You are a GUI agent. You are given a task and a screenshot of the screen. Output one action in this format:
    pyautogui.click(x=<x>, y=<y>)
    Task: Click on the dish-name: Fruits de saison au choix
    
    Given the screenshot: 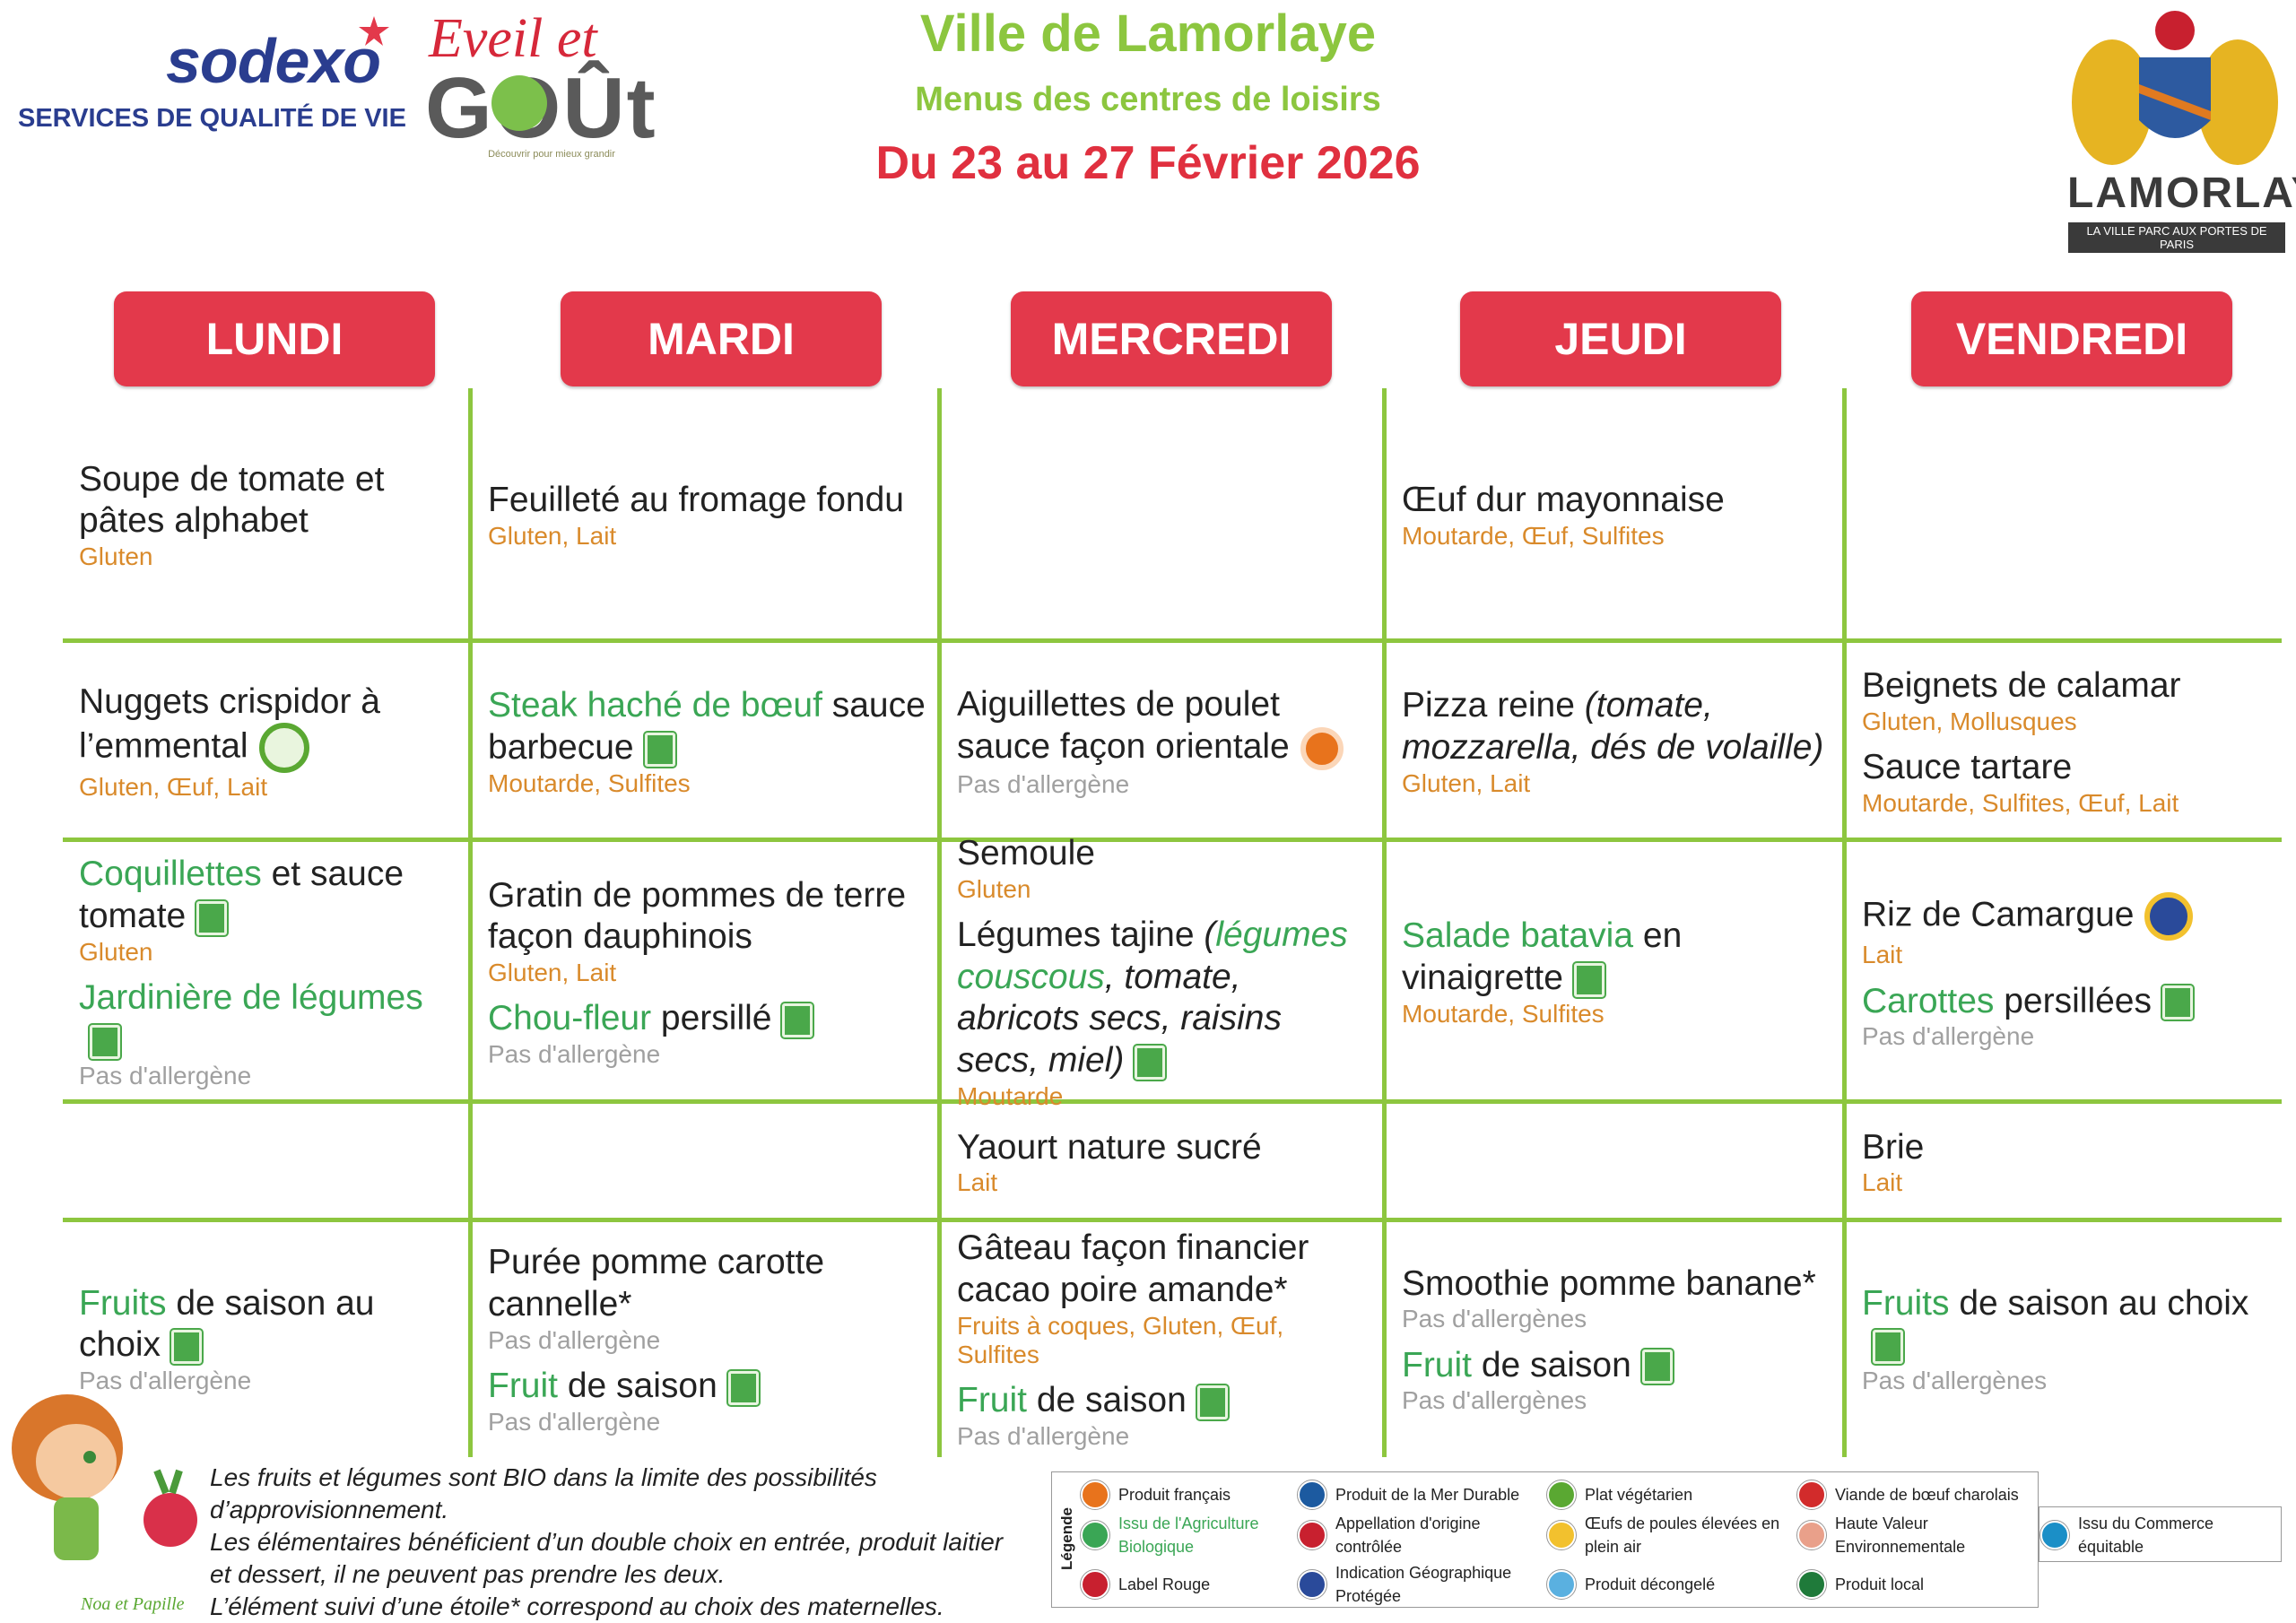 What is the action you would take?
    pyautogui.click(x=2064, y=1325)
    